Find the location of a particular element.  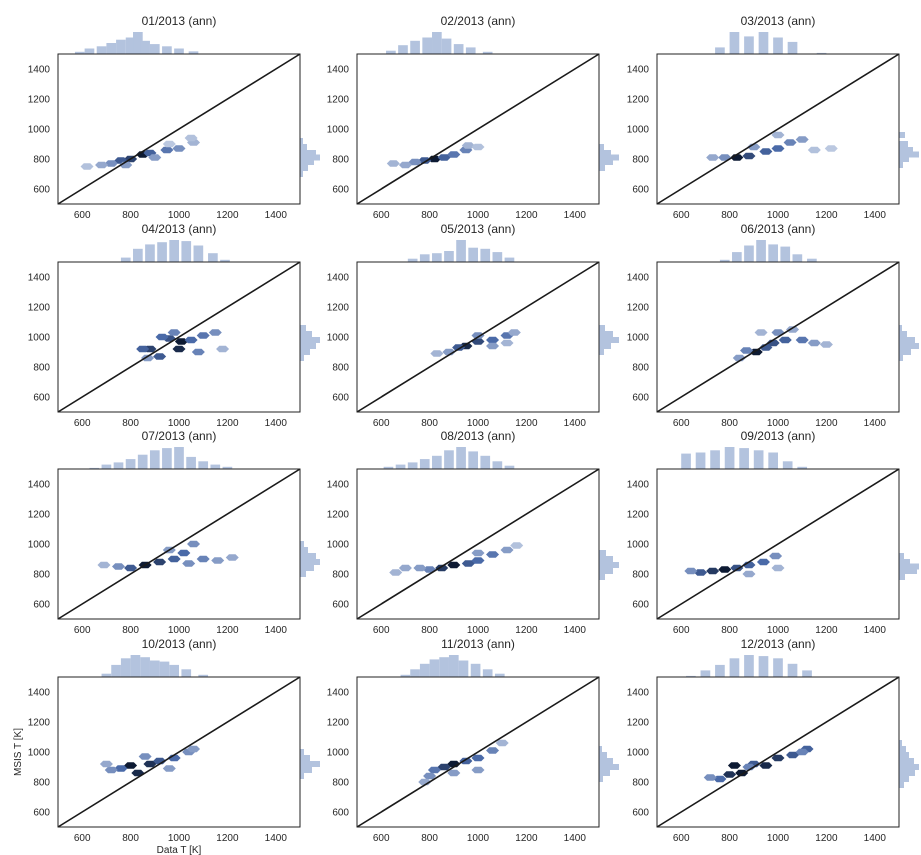

x-tick-label: 1200 is located at coordinates (227, 630).